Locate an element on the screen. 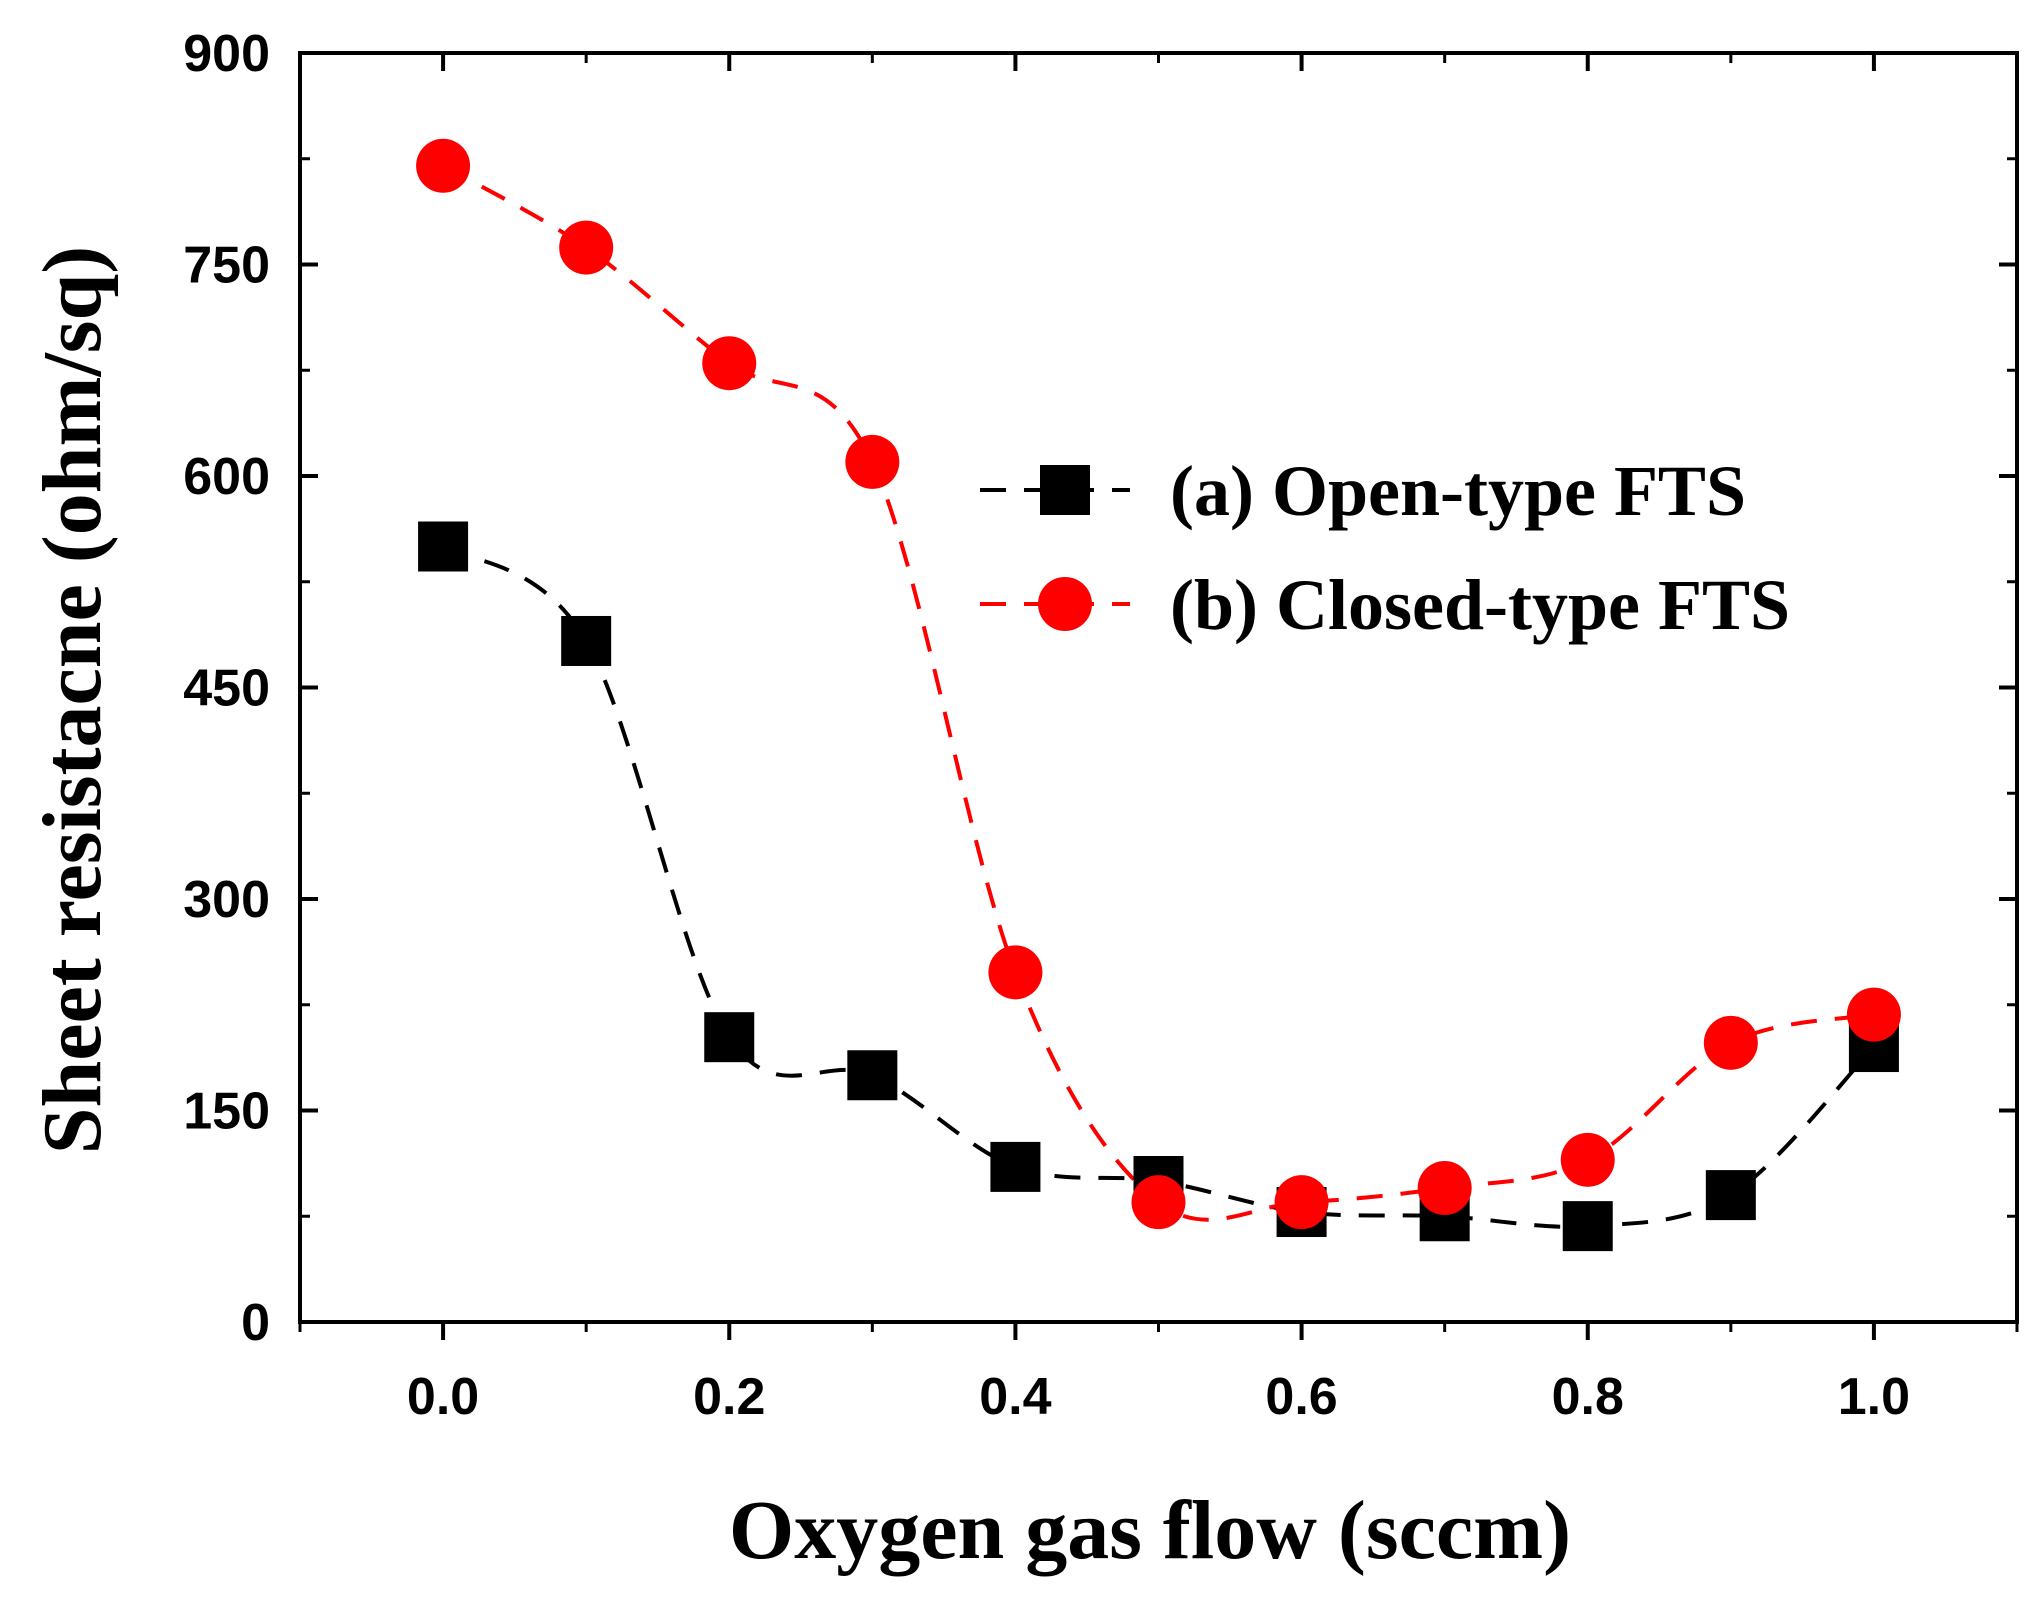 The image size is (2037, 1608). legend-marker-closed-type is located at coordinates (1065, 604).